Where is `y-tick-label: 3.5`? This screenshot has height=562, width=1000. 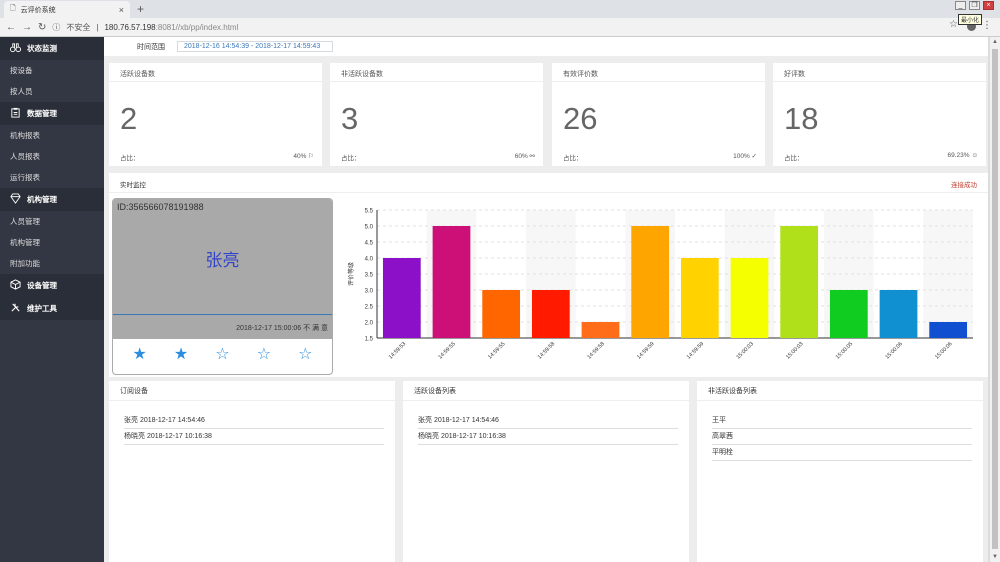
y-tick-label: 3.5 is located at coordinates (369, 276).